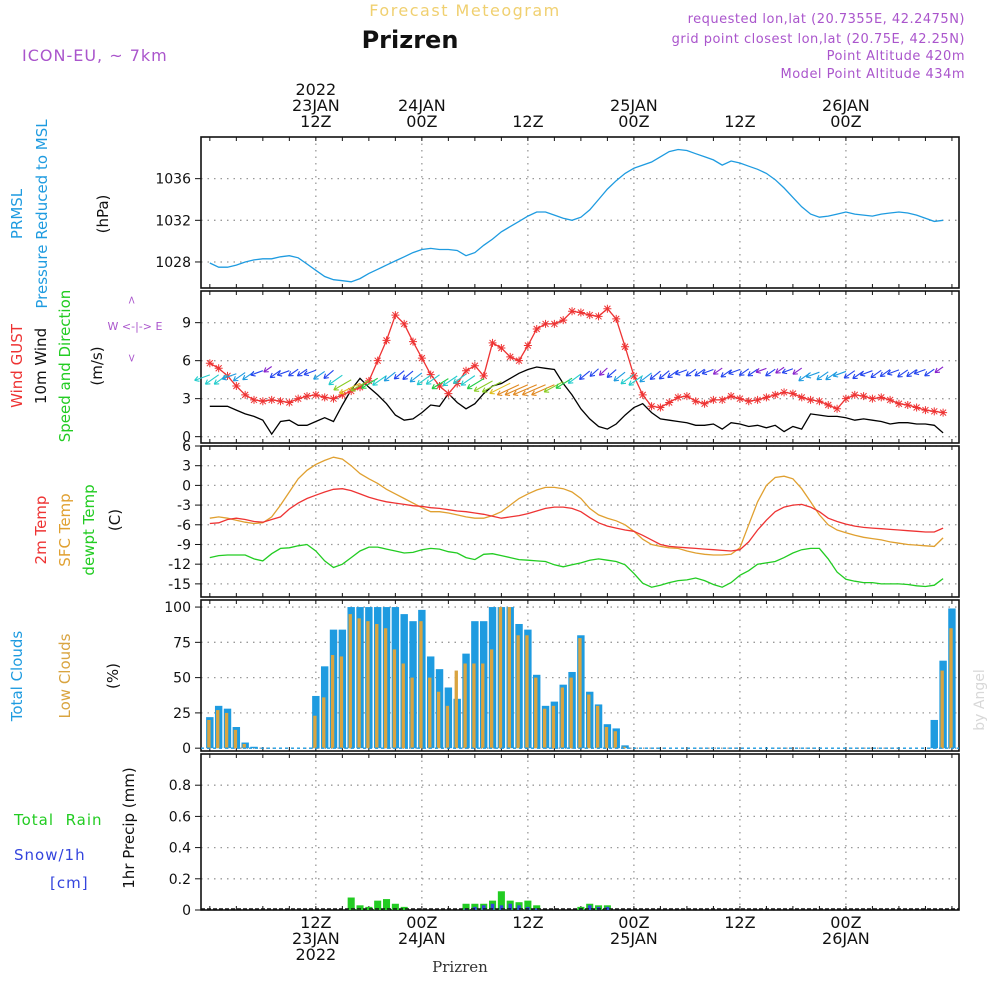 This screenshot has width=1000, height=1000. Describe the element at coordinates (135, 328) in the screenshot. I see `compass-rose: > W <-|-> E <` at that location.